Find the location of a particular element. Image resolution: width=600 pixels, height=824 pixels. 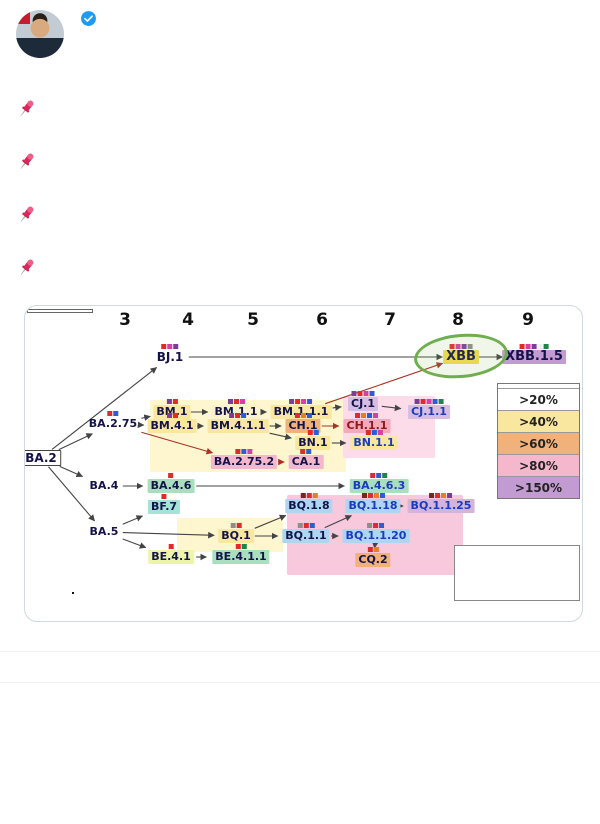

variant-label: BN.1.1 is located at coordinates (374, 442).